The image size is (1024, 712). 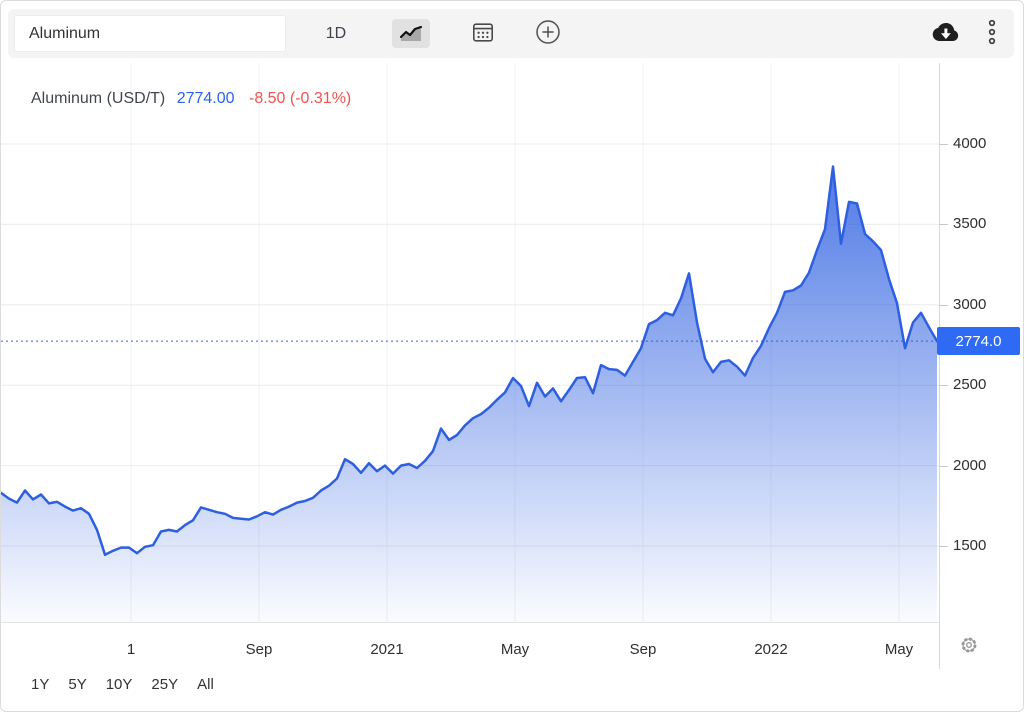 I want to click on range-button-10y: 10Y, so click(x=119, y=684).